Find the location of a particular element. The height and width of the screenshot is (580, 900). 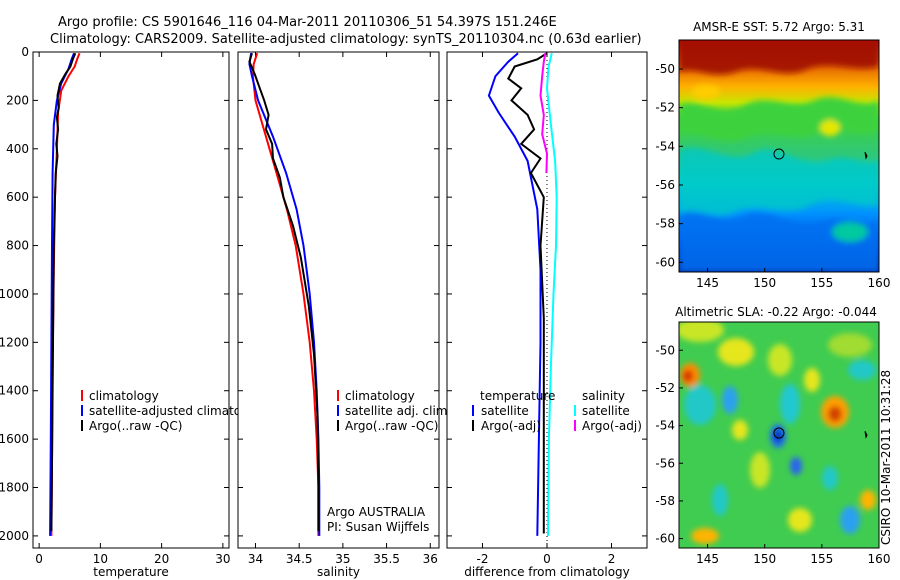

sst-x-tick-label: 145 is located at coordinates (707, 283).